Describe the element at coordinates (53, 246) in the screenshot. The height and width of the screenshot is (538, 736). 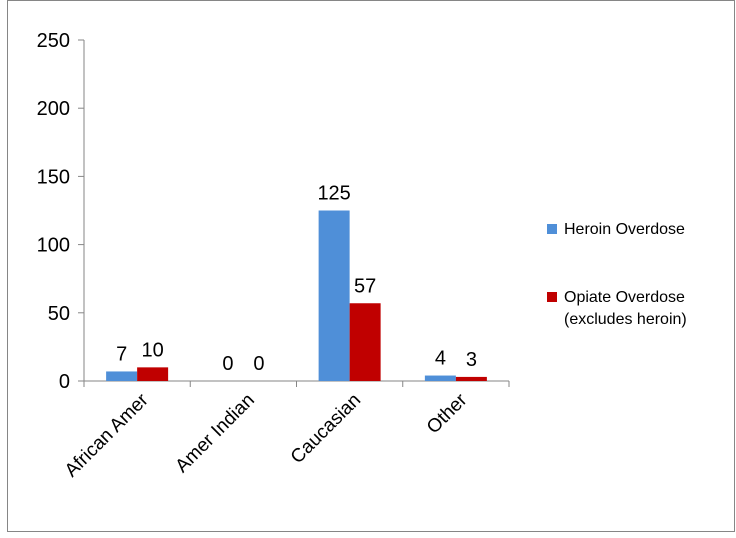
I see `y-tick-label: 100` at that location.